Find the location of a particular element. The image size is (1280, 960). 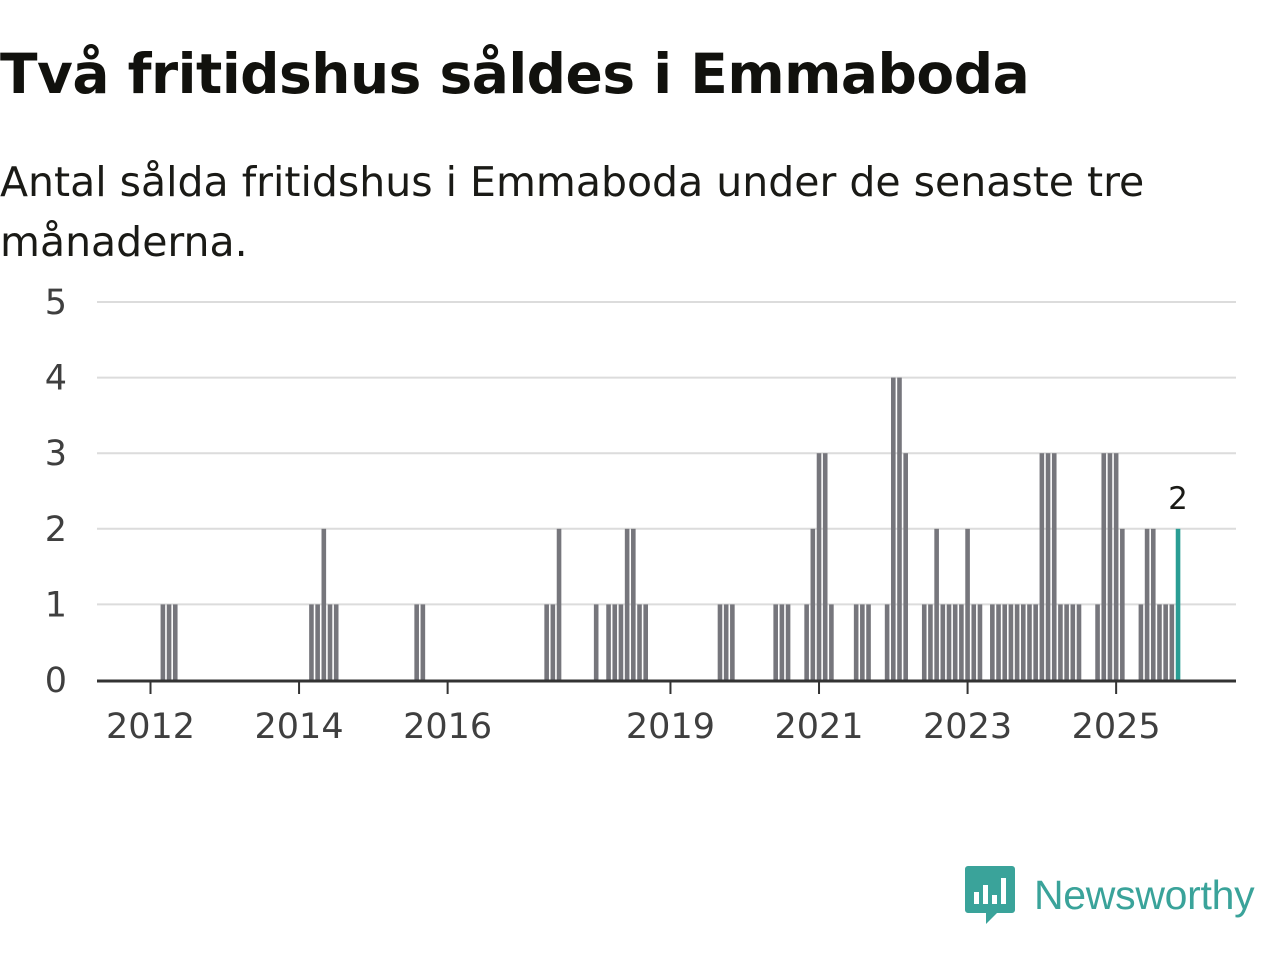

chart-title: Två fritidshus såldes i Emmaboda is located at coordinates (515, 74).